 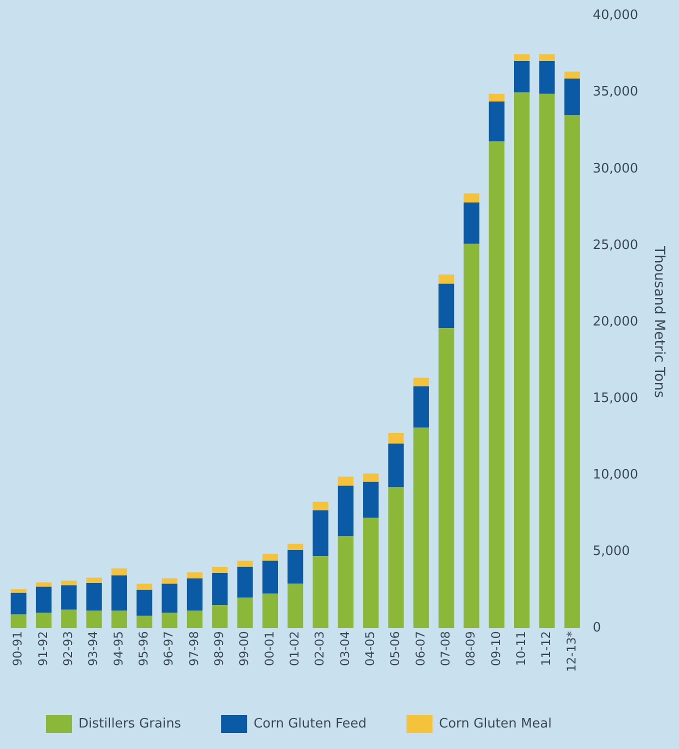 What do you see at coordinates (615, 398) in the screenshot?
I see `y-tick-label: 15,000` at bounding box center [615, 398].